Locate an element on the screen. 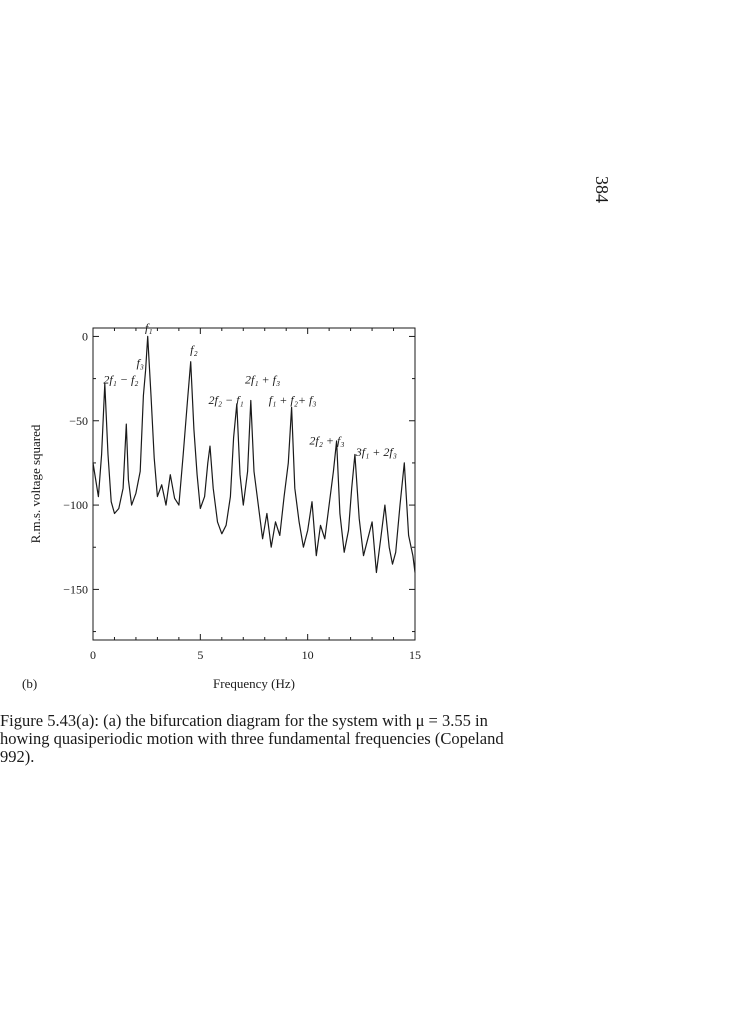  peak-annotation: 3f₁ + 2f₃ is located at coordinates (376, 452).